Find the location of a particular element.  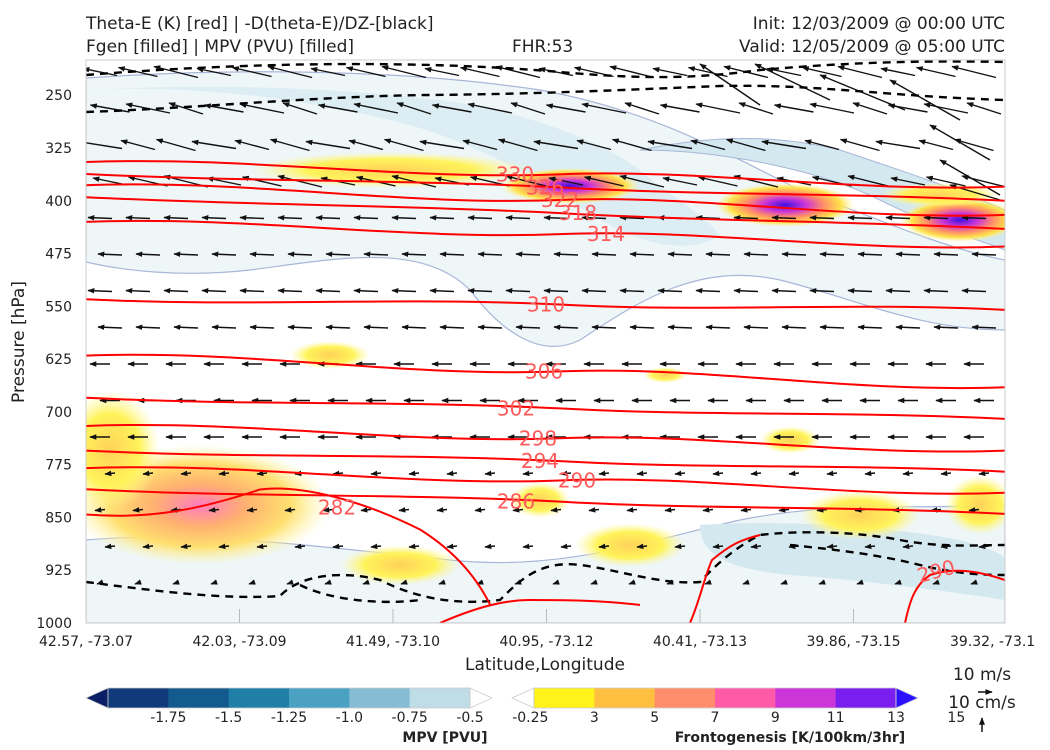

x-tick-label: 40.95, -73.12 is located at coordinates (546, 642).